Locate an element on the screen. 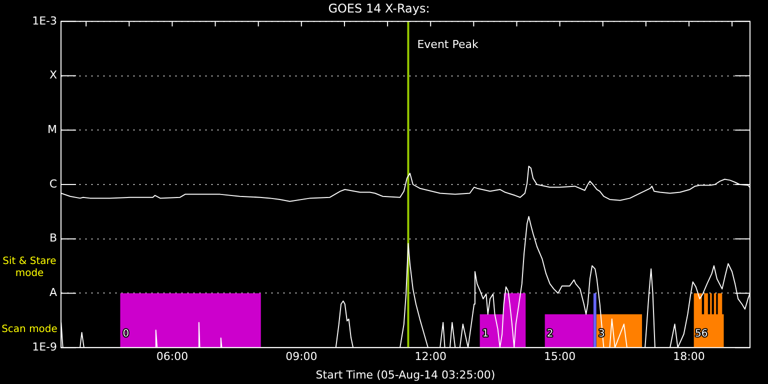  x-tick-label: 09:00 is located at coordinates (302, 357).